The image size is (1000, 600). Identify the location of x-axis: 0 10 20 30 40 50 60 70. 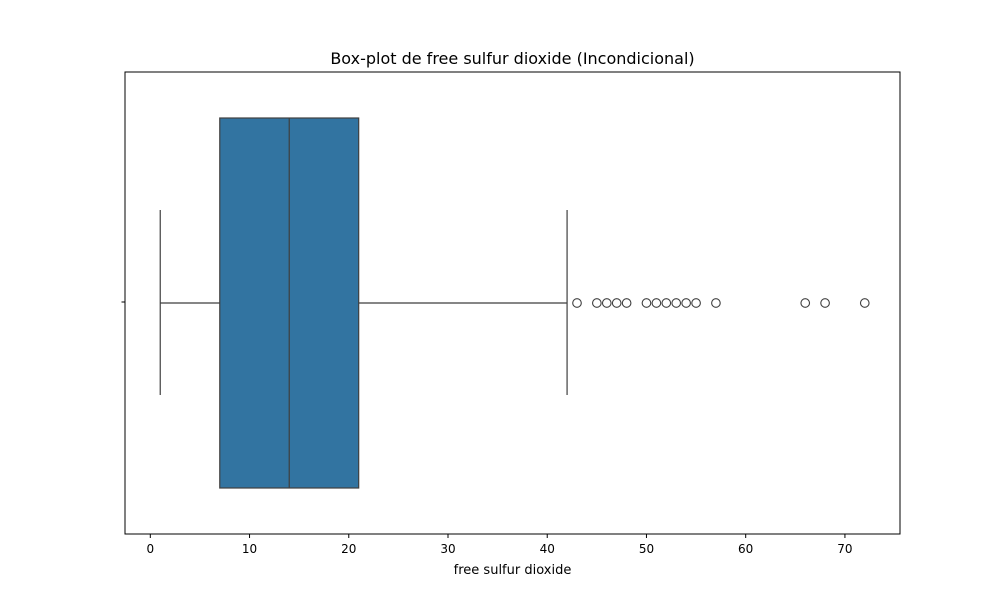
(499, 545).